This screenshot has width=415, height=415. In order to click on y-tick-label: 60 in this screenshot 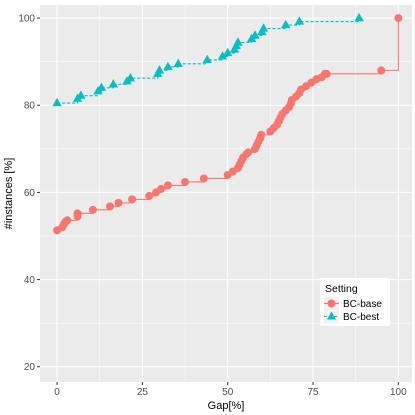, I will do `click(30, 193)`.